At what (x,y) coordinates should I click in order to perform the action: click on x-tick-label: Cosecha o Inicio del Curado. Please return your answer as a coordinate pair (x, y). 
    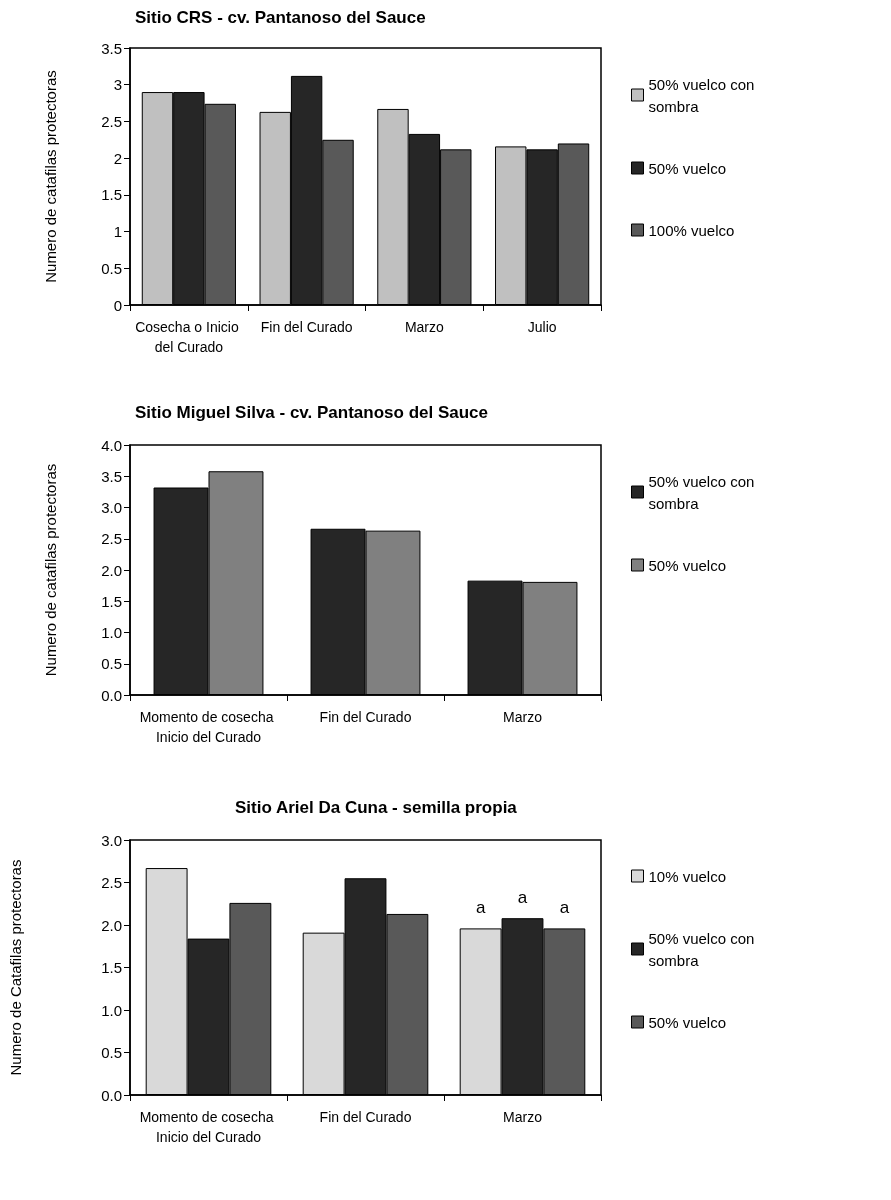
    Looking at the image, I should click on (189, 337).